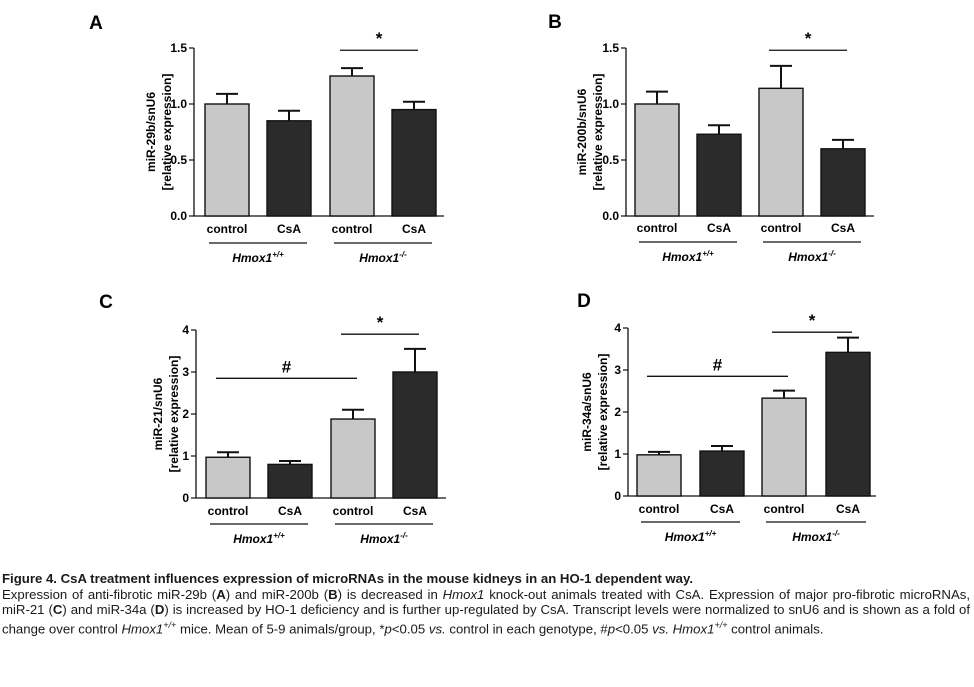  What do you see at coordinates (280, 629) in the screenshot?
I see `caption-run: mice. Mean of 5-9 animals/group, *` at bounding box center [280, 629].